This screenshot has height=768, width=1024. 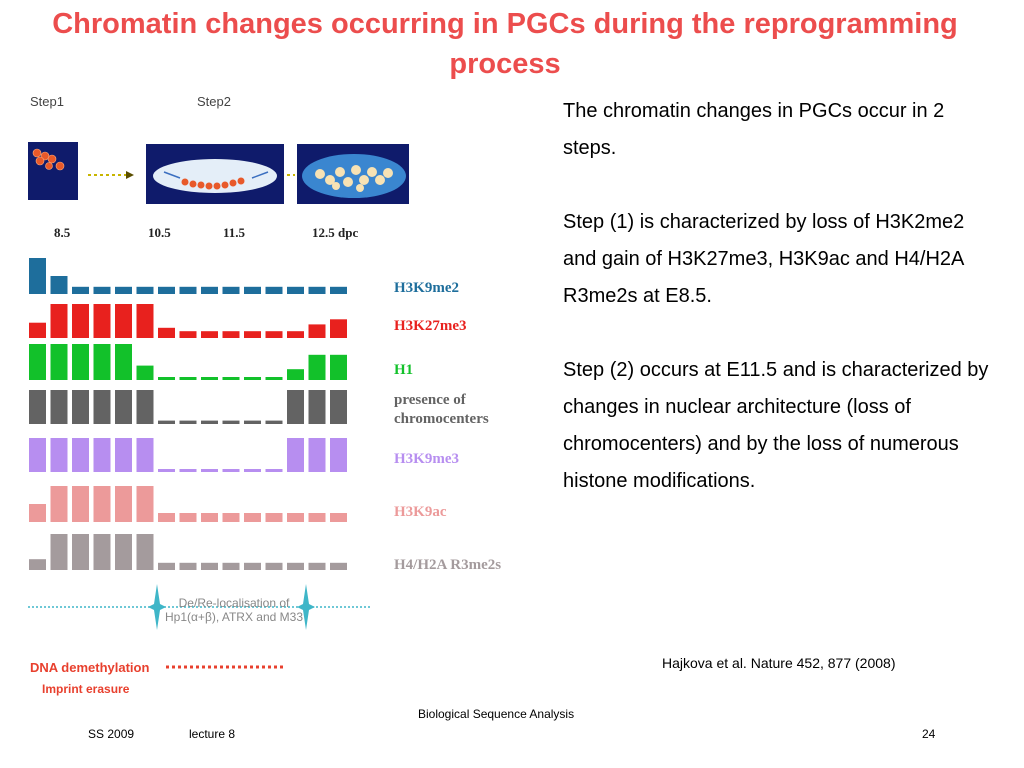 What do you see at coordinates (354, 178) in the screenshot?
I see `gonad-cells` at bounding box center [354, 178].